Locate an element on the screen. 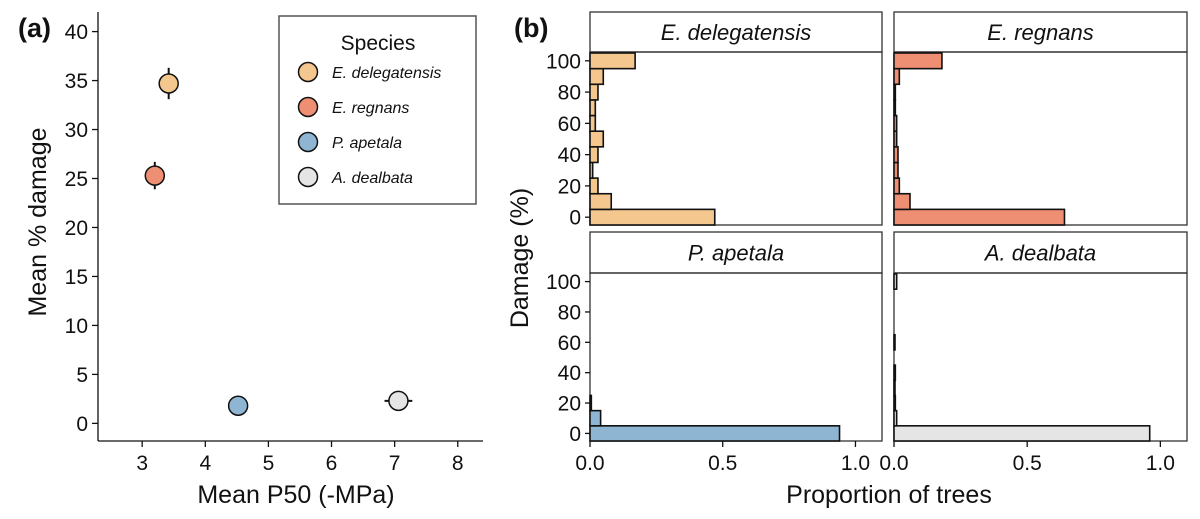  facet-panel: P. apetala 0 20 40 60 80 100 0.0 0.5 1.0 is located at coordinates (714, 353).